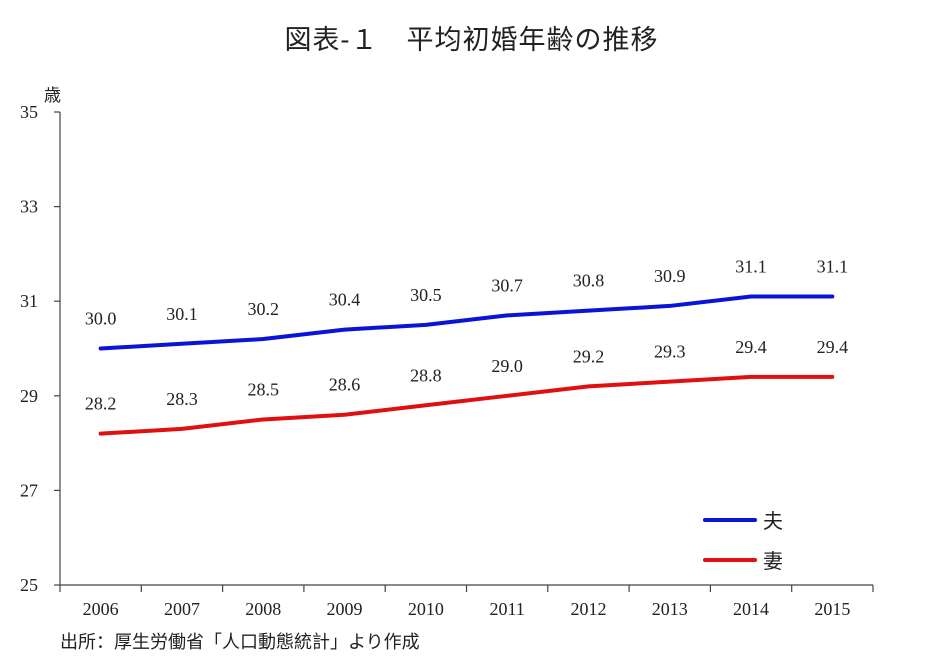 The width and height of the screenshot is (943, 668). I want to click on x-tick-label: 2013, so click(670, 609).